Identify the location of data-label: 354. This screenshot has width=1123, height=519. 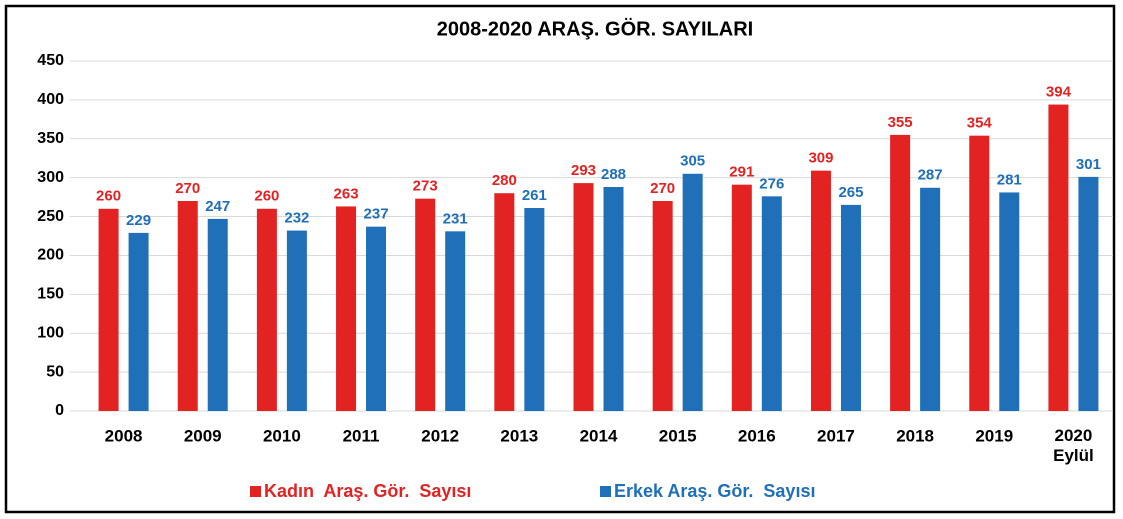
(980, 123).